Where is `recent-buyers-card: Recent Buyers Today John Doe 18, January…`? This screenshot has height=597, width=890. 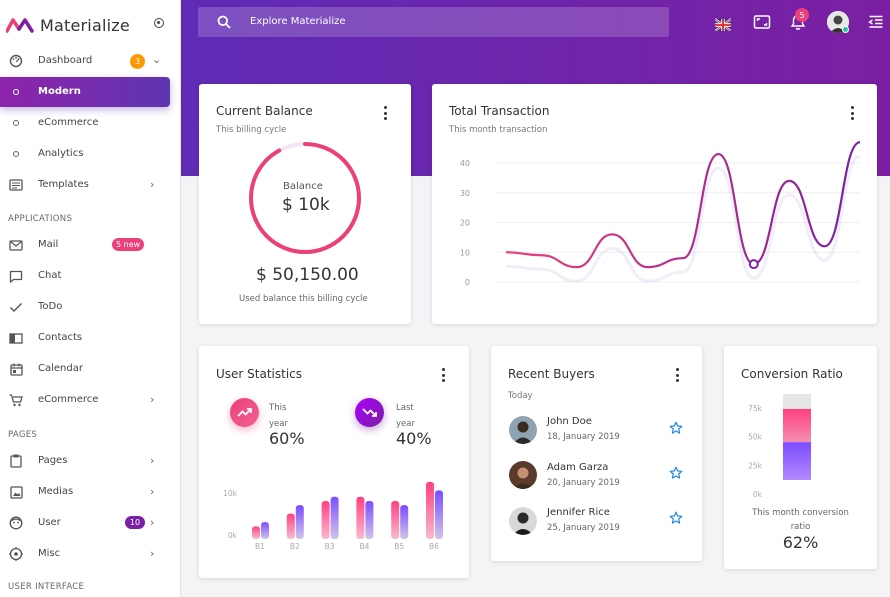 recent-buyers-card: Recent Buyers Today John Doe 18, January… is located at coordinates (596, 453).